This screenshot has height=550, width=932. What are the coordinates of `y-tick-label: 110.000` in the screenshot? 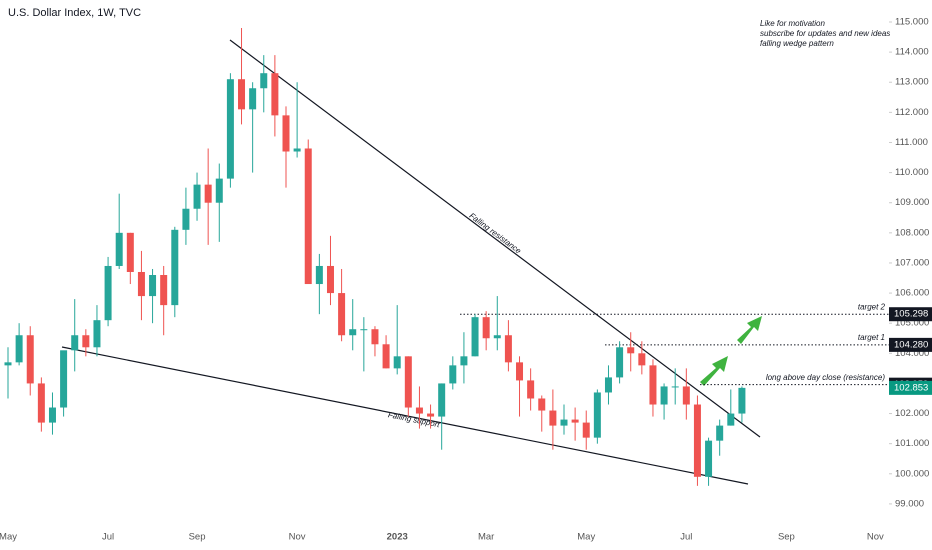 It's located at (912, 172).